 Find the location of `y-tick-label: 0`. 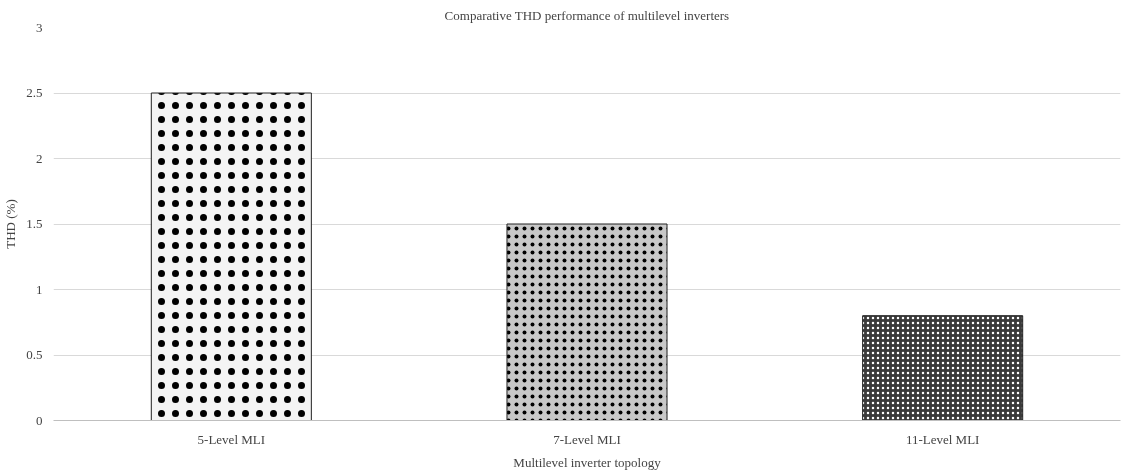

y-tick-label: 0 is located at coordinates (39, 420).